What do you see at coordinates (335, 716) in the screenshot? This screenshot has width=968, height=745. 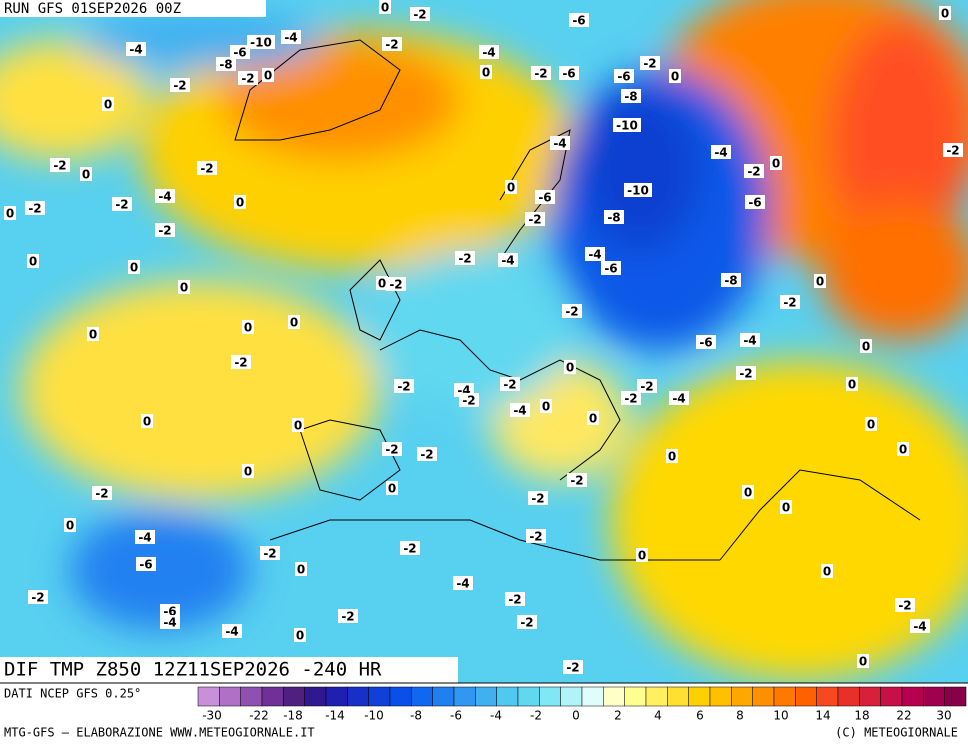 I see `colorbar-tick-label: -14` at bounding box center [335, 716].